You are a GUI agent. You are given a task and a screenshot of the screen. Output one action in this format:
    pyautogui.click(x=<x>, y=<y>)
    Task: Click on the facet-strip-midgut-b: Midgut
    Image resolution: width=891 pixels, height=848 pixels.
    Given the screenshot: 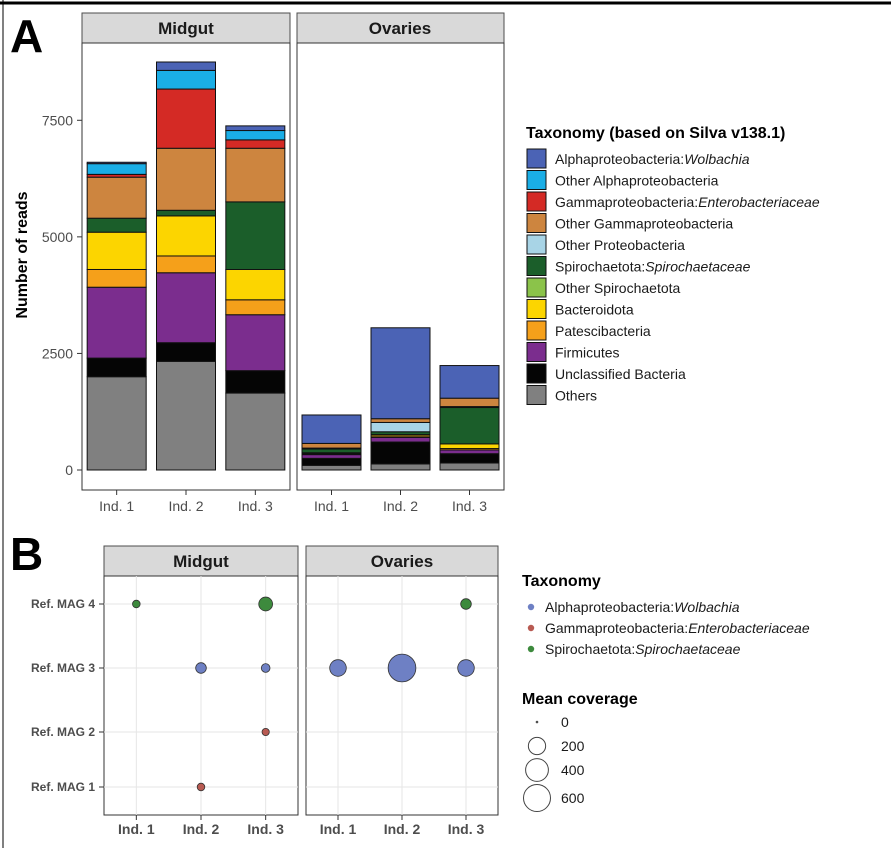 What is the action you would take?
    pyautogui.click(x=201, y=561)
    